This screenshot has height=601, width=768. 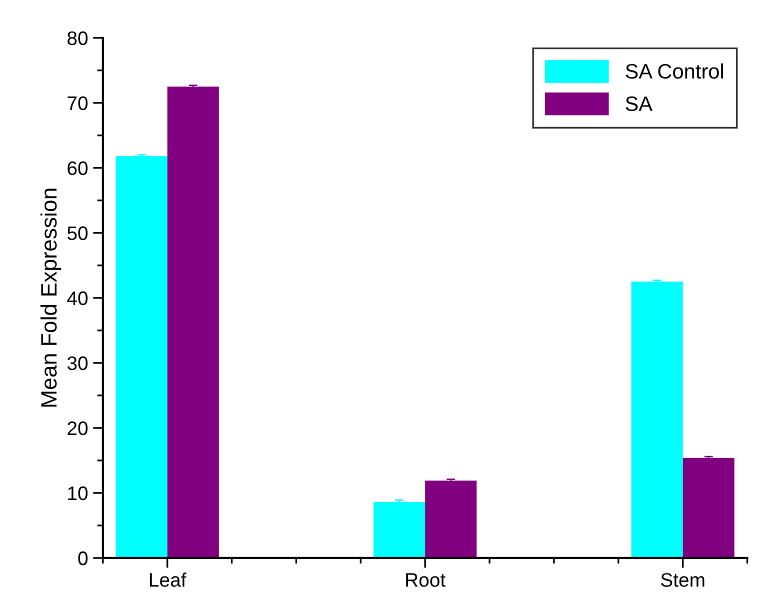 I want to click on y-tick-label: 80, so click(x=78, y=38).